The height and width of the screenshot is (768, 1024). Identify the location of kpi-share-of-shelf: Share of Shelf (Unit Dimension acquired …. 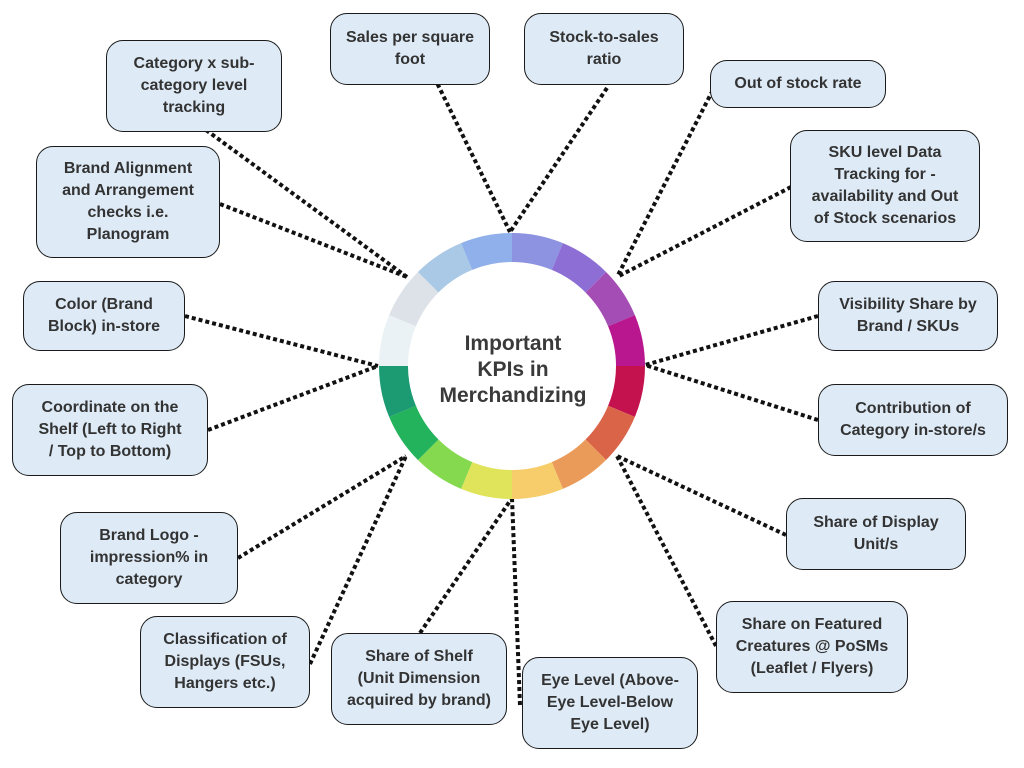
(419, 679).